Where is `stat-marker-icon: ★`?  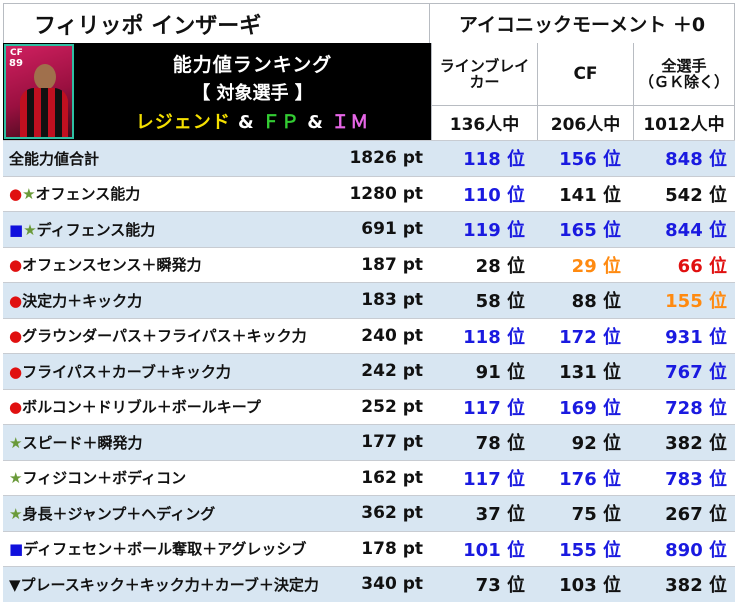 stat-marker-icon: ★ is located at coordinates (16, 442).